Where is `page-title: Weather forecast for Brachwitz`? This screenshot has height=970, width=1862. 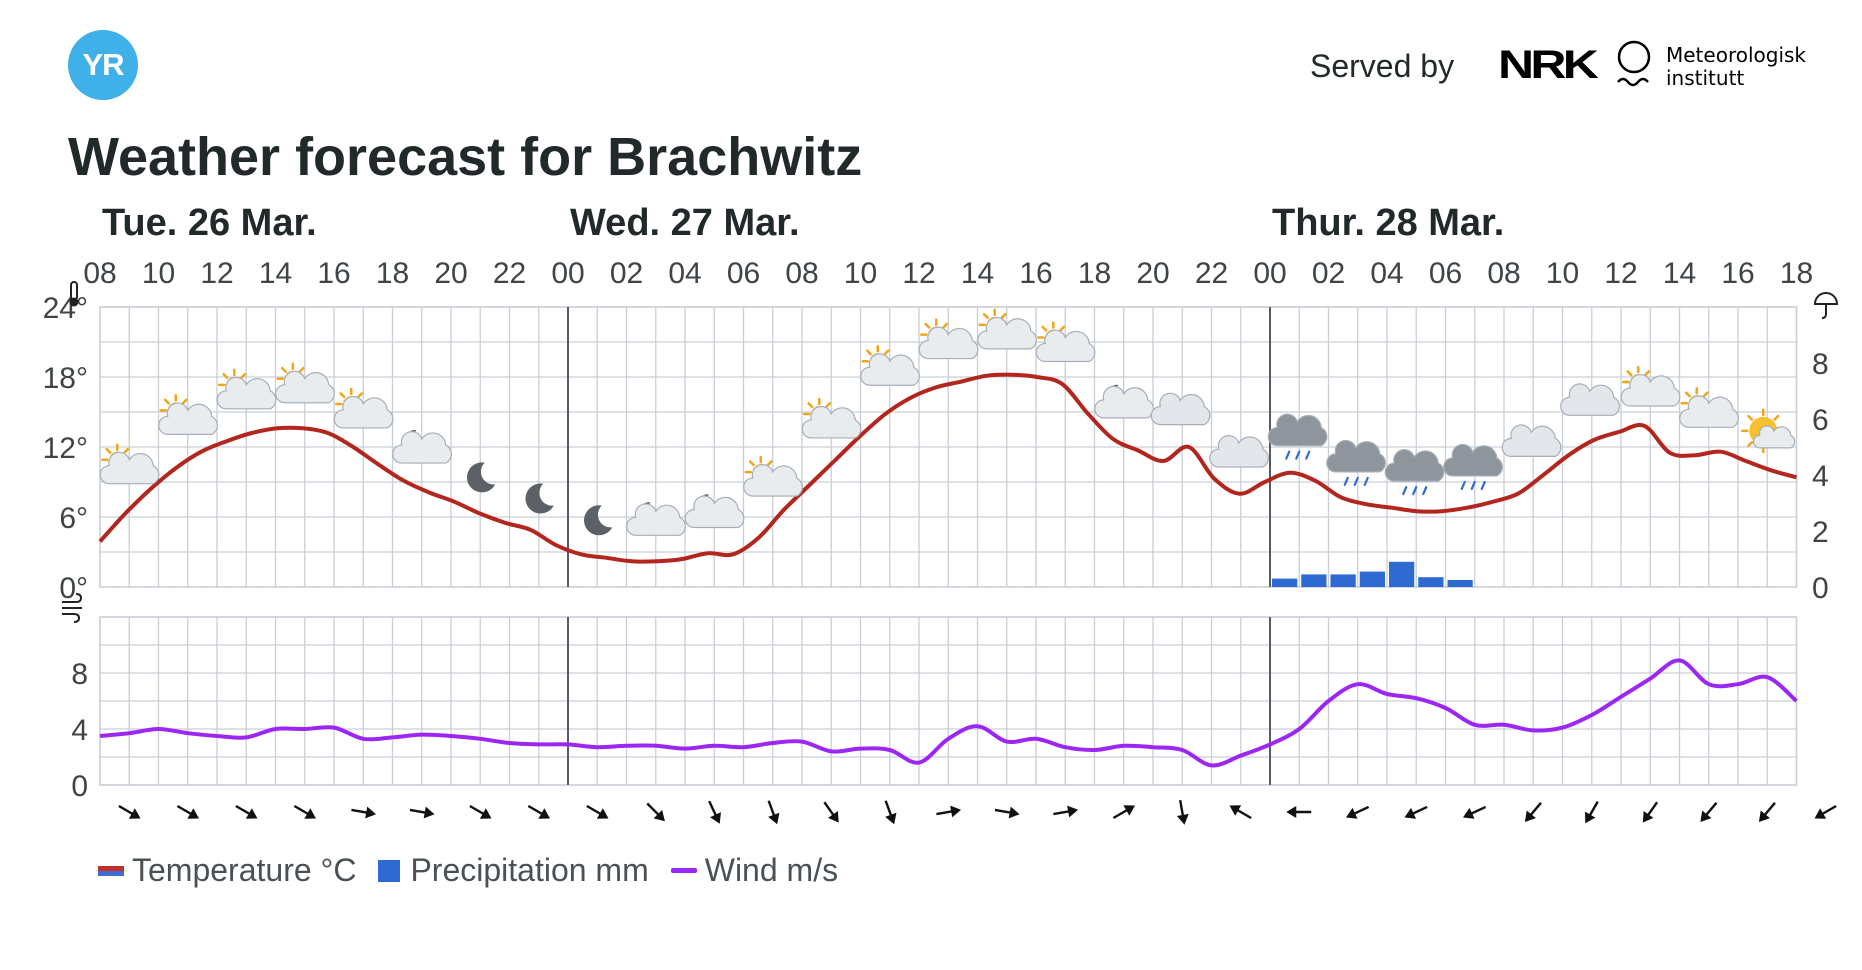
page-title: Weather forecast for Brachwitz is located at coordinates (465, 157).